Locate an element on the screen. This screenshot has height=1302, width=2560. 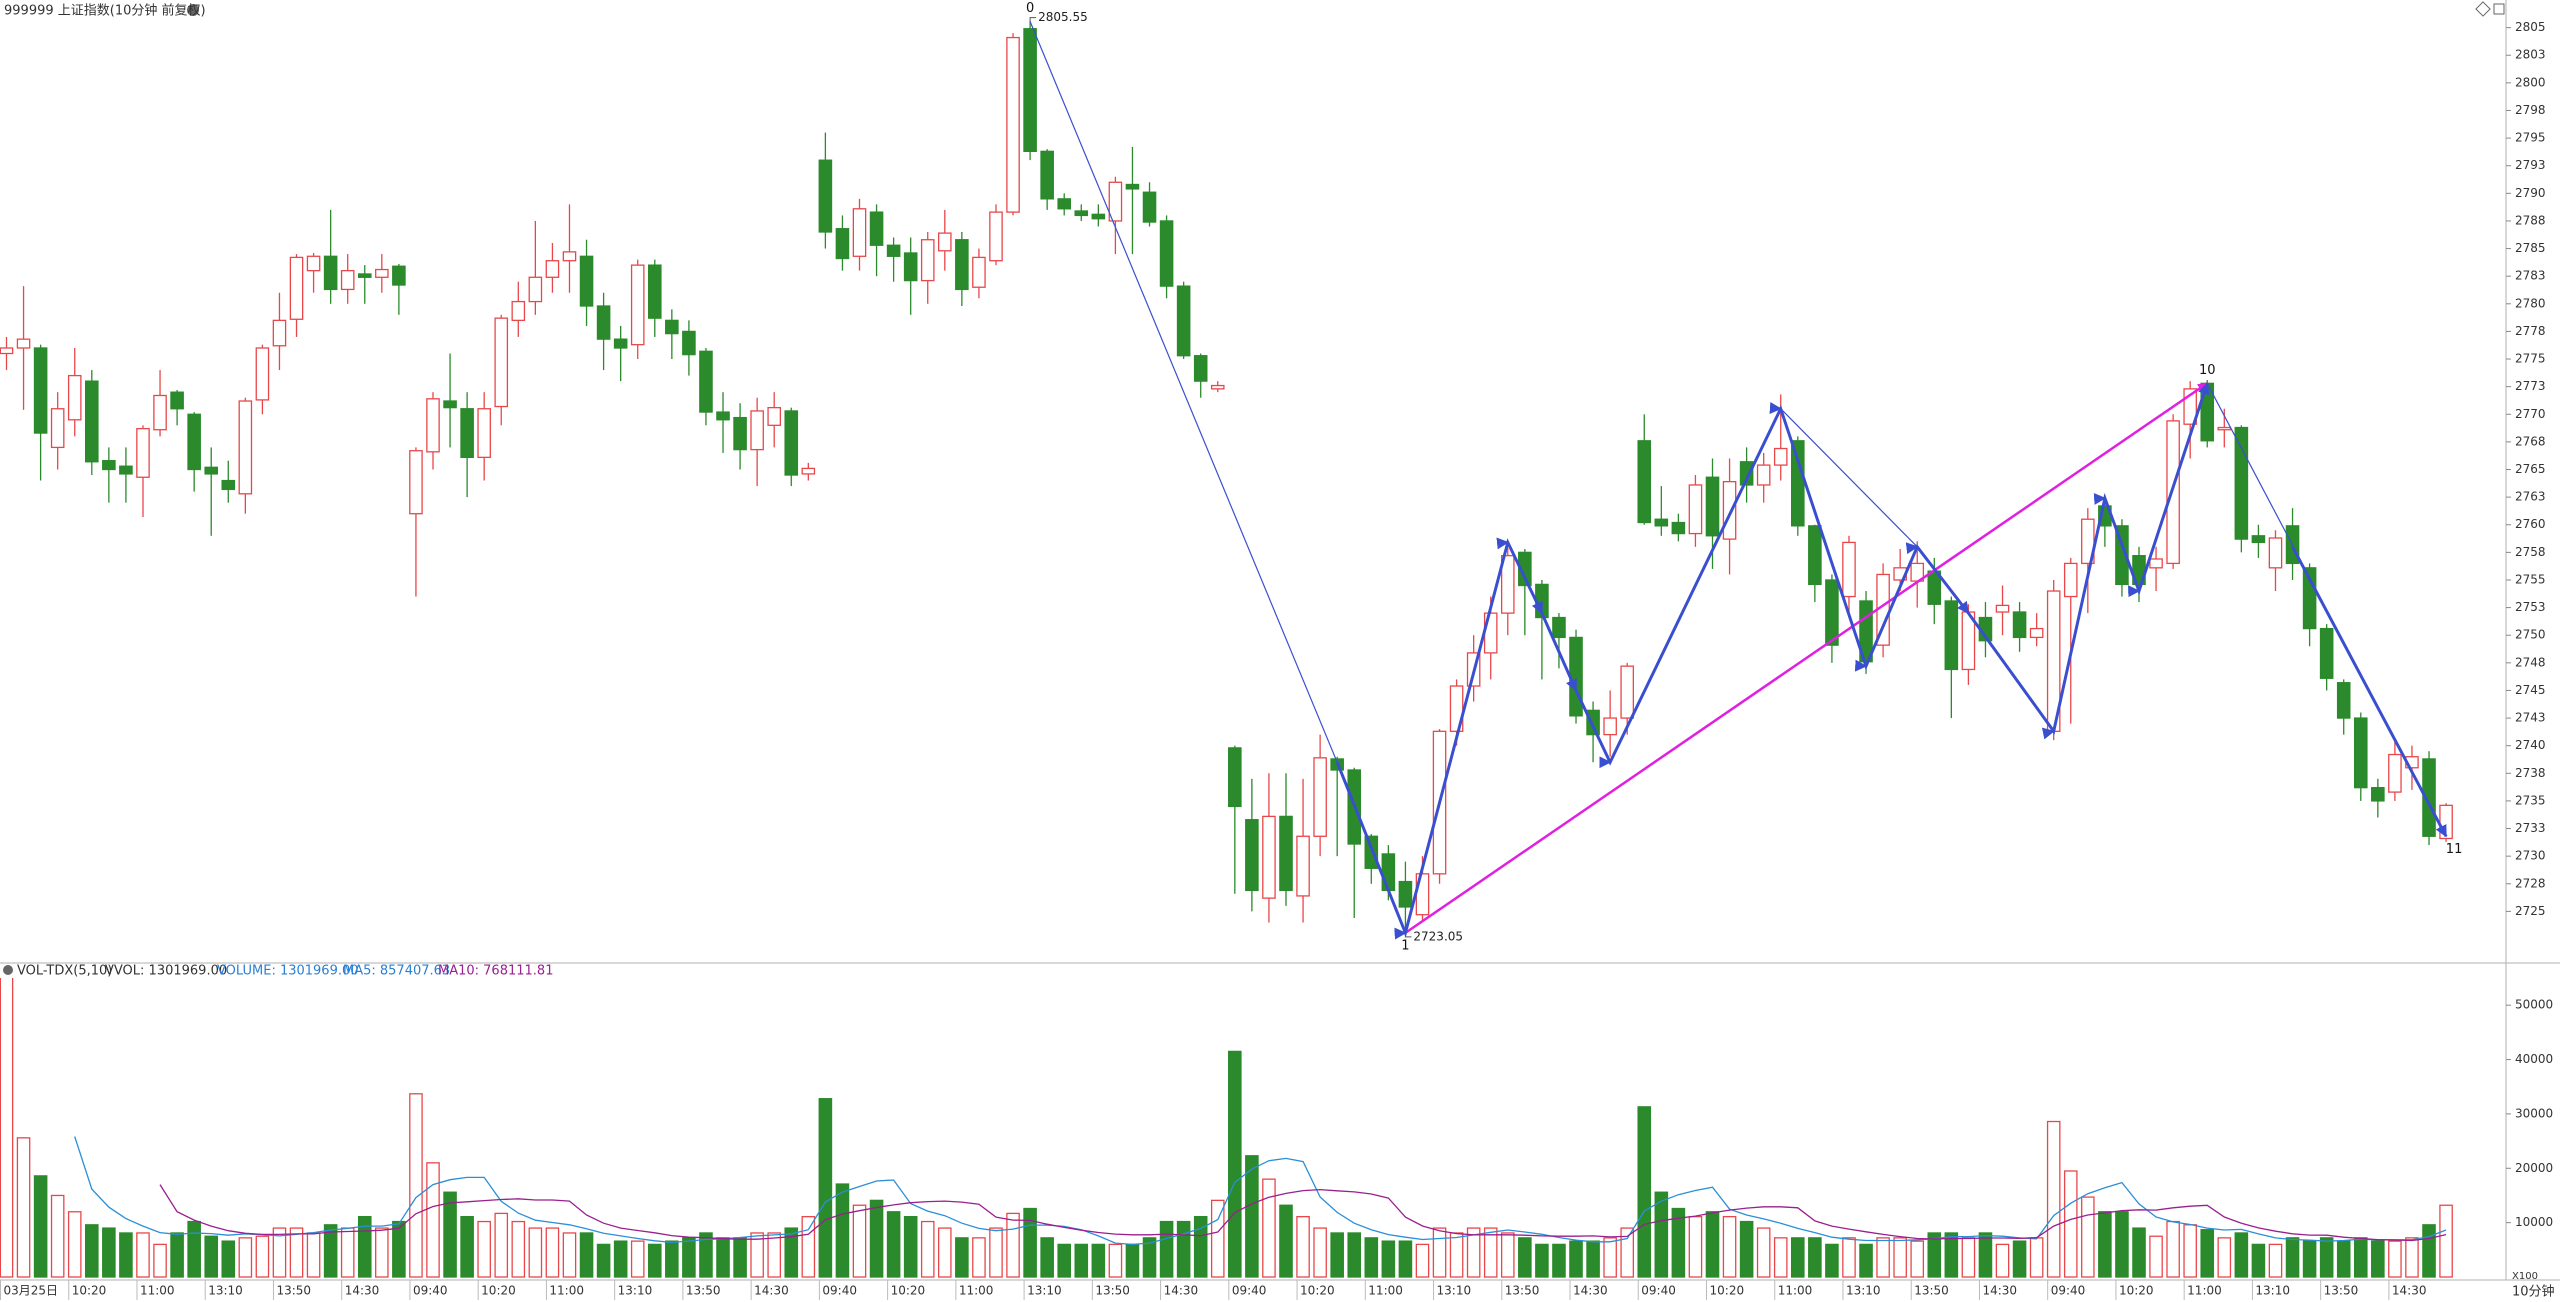
y-tick-label: 30000 is located at coordinates (2534, 1113).